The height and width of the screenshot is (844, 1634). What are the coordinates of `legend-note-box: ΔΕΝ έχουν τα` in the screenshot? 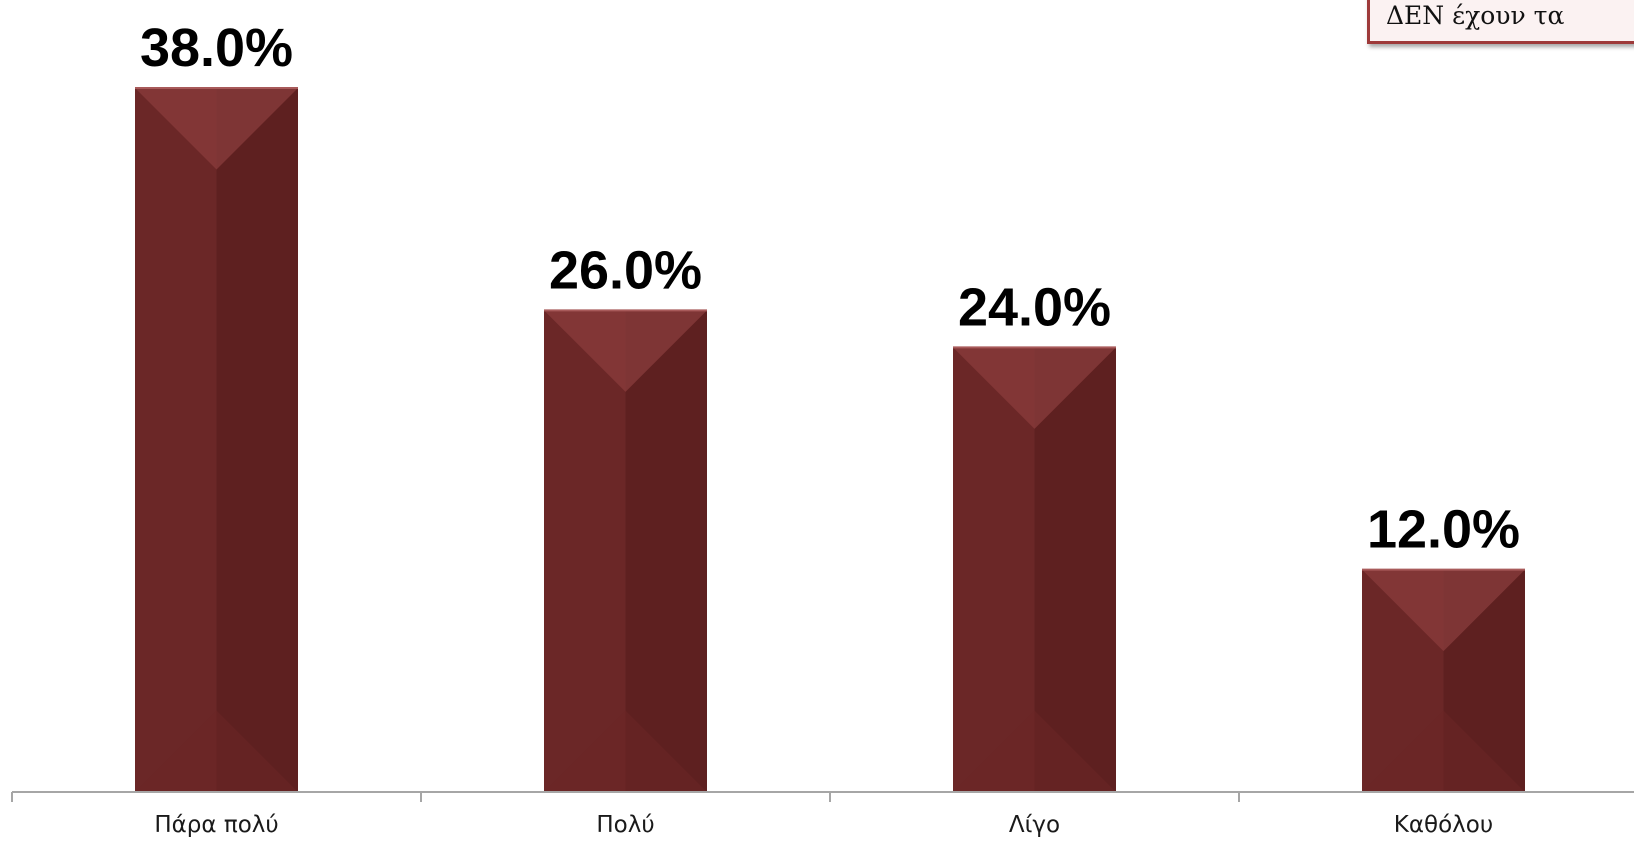 It's located at (1500, 22).